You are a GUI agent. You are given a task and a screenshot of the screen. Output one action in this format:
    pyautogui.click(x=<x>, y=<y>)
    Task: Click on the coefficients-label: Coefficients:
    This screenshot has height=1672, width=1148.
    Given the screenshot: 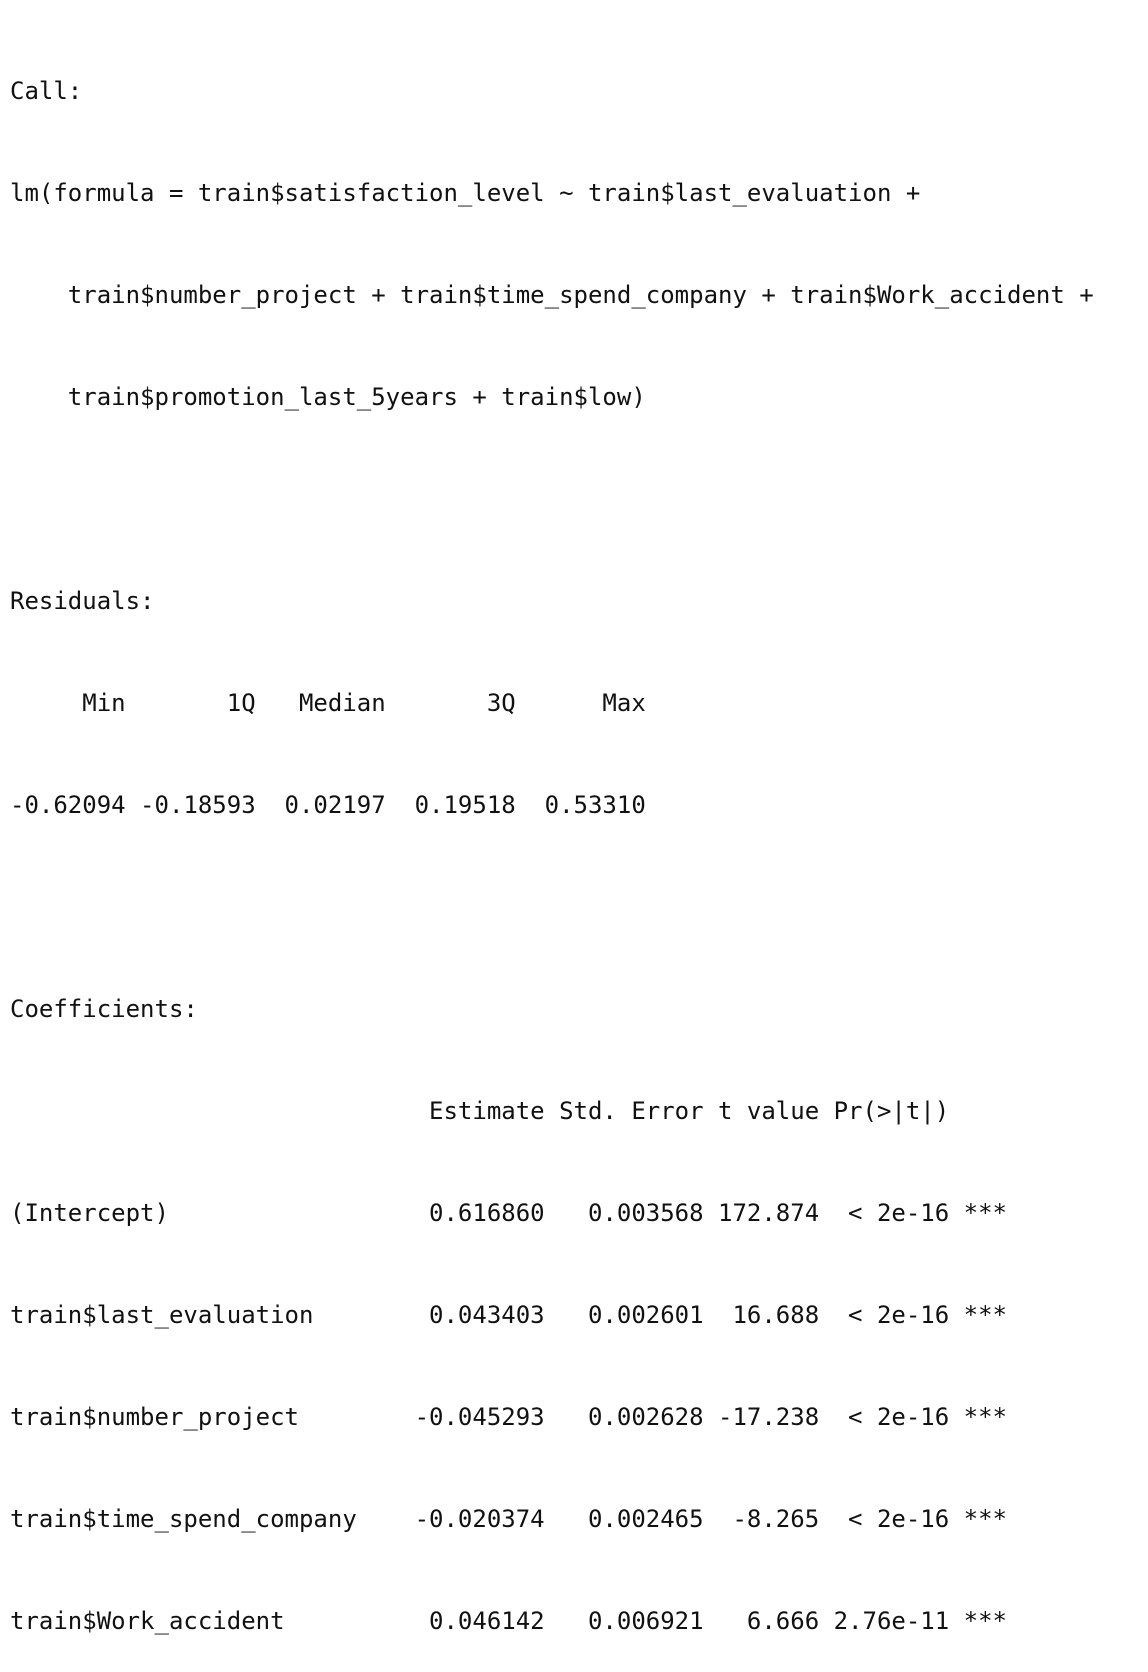 What is the action you would take?
    pyautogui.click(x=104, y=1009)
    